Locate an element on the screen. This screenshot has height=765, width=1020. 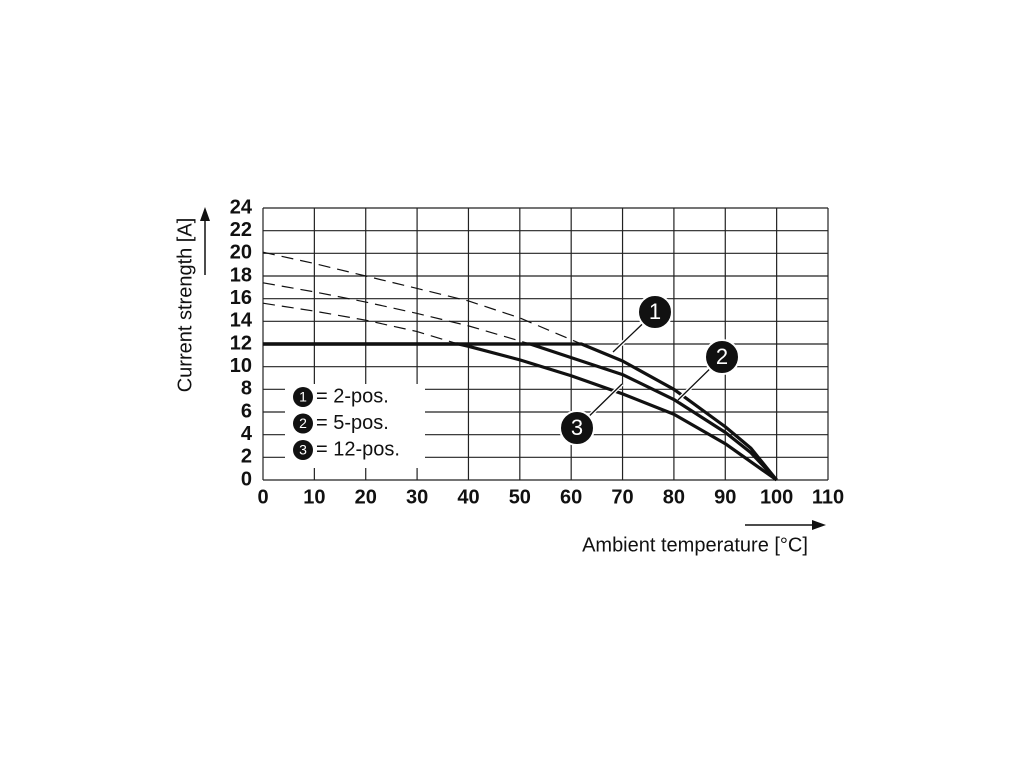
y-tick-label: 12 is located at coordinates (241, 343).